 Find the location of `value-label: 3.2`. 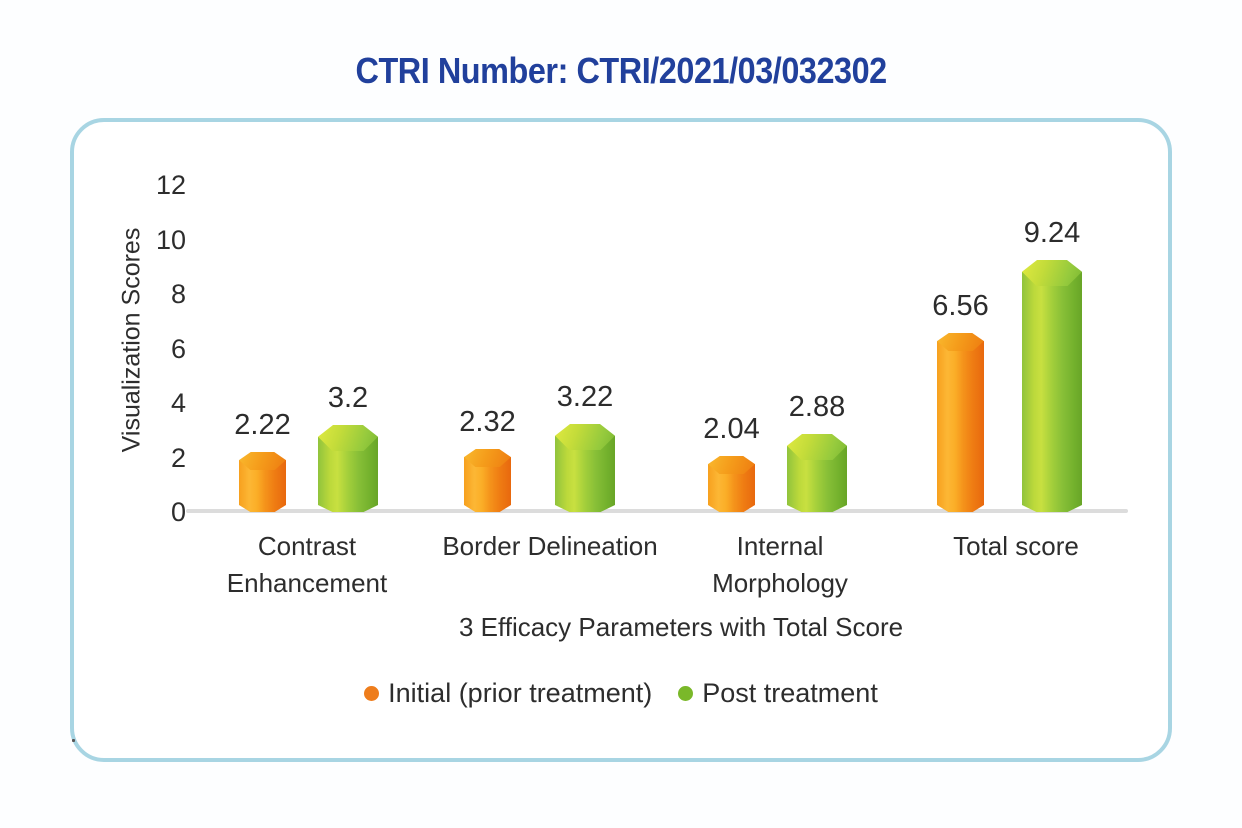

value-label: 3.2 is located at coordinates (348, 398).